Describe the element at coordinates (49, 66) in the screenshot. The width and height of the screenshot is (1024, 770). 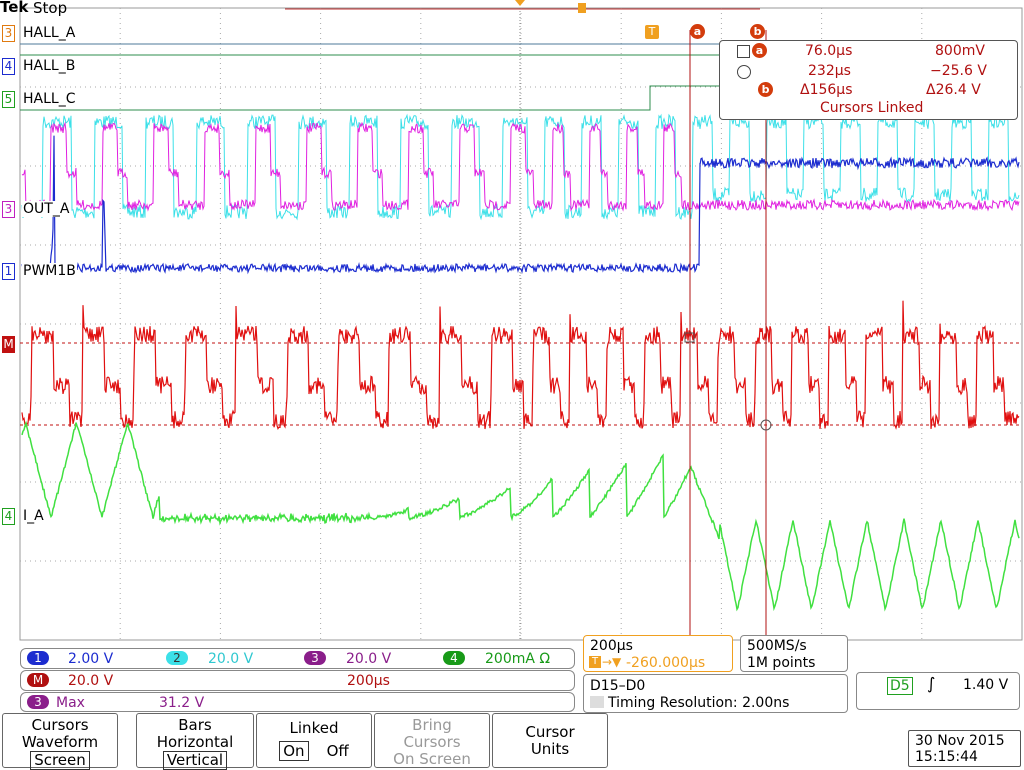
I see `ch-label: HALL_B` at that location.